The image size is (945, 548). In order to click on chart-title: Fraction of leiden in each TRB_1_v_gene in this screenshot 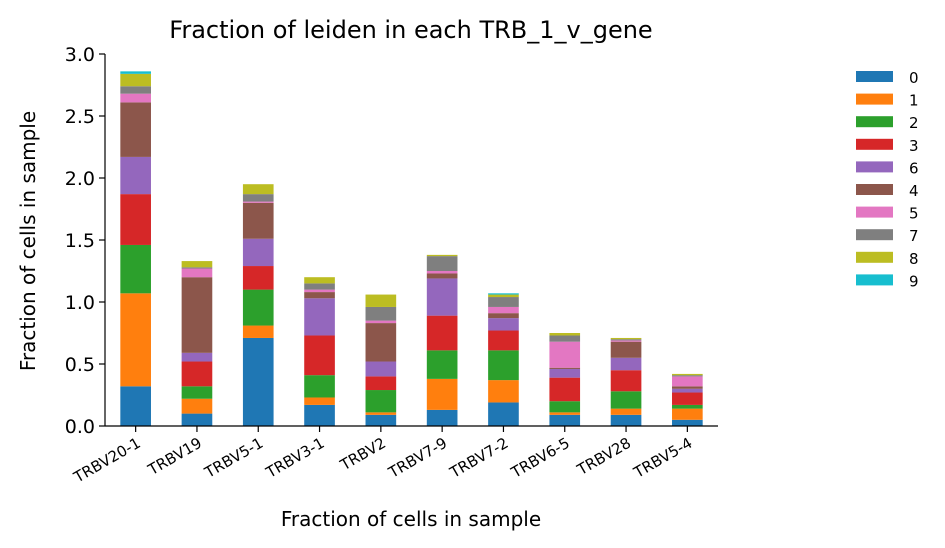, I will do `click(410, 30)`.